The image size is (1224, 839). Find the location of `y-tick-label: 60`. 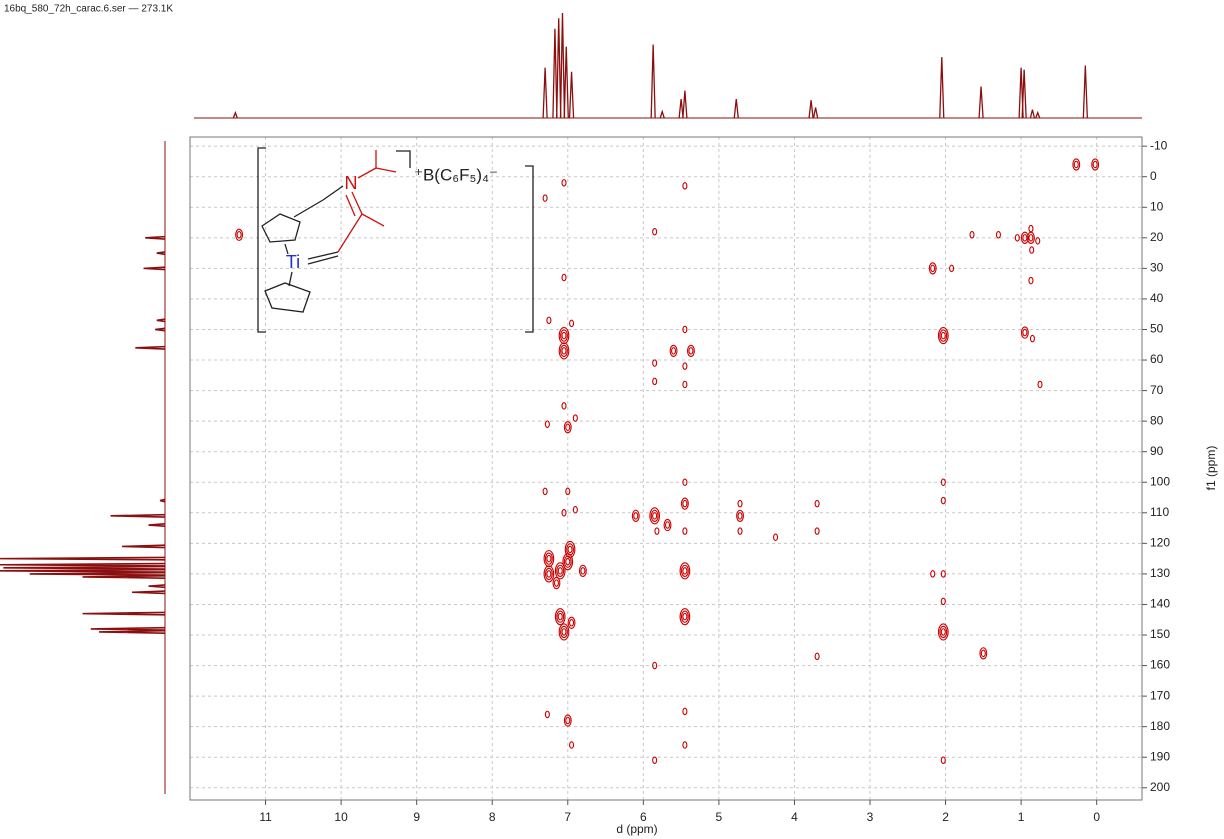

y-tick-label: 60 is located at coordinates (1157, 359).